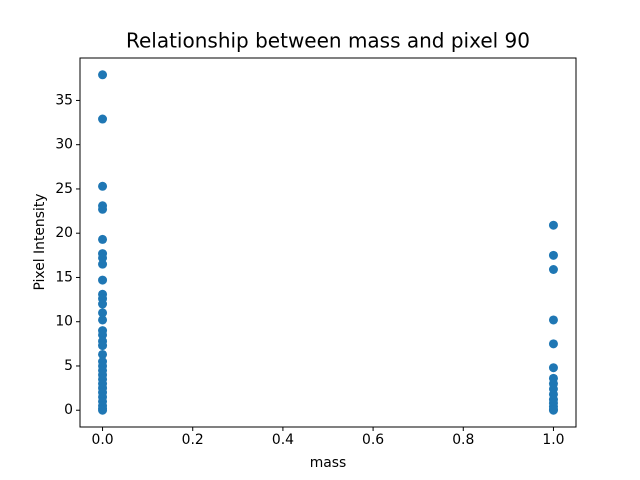 This screenshot has height=480, width=640. What do you see at coordinates (64, 322) in the screenshot?
I see `y-tick-label: 10` at bounding box center [64, 322].